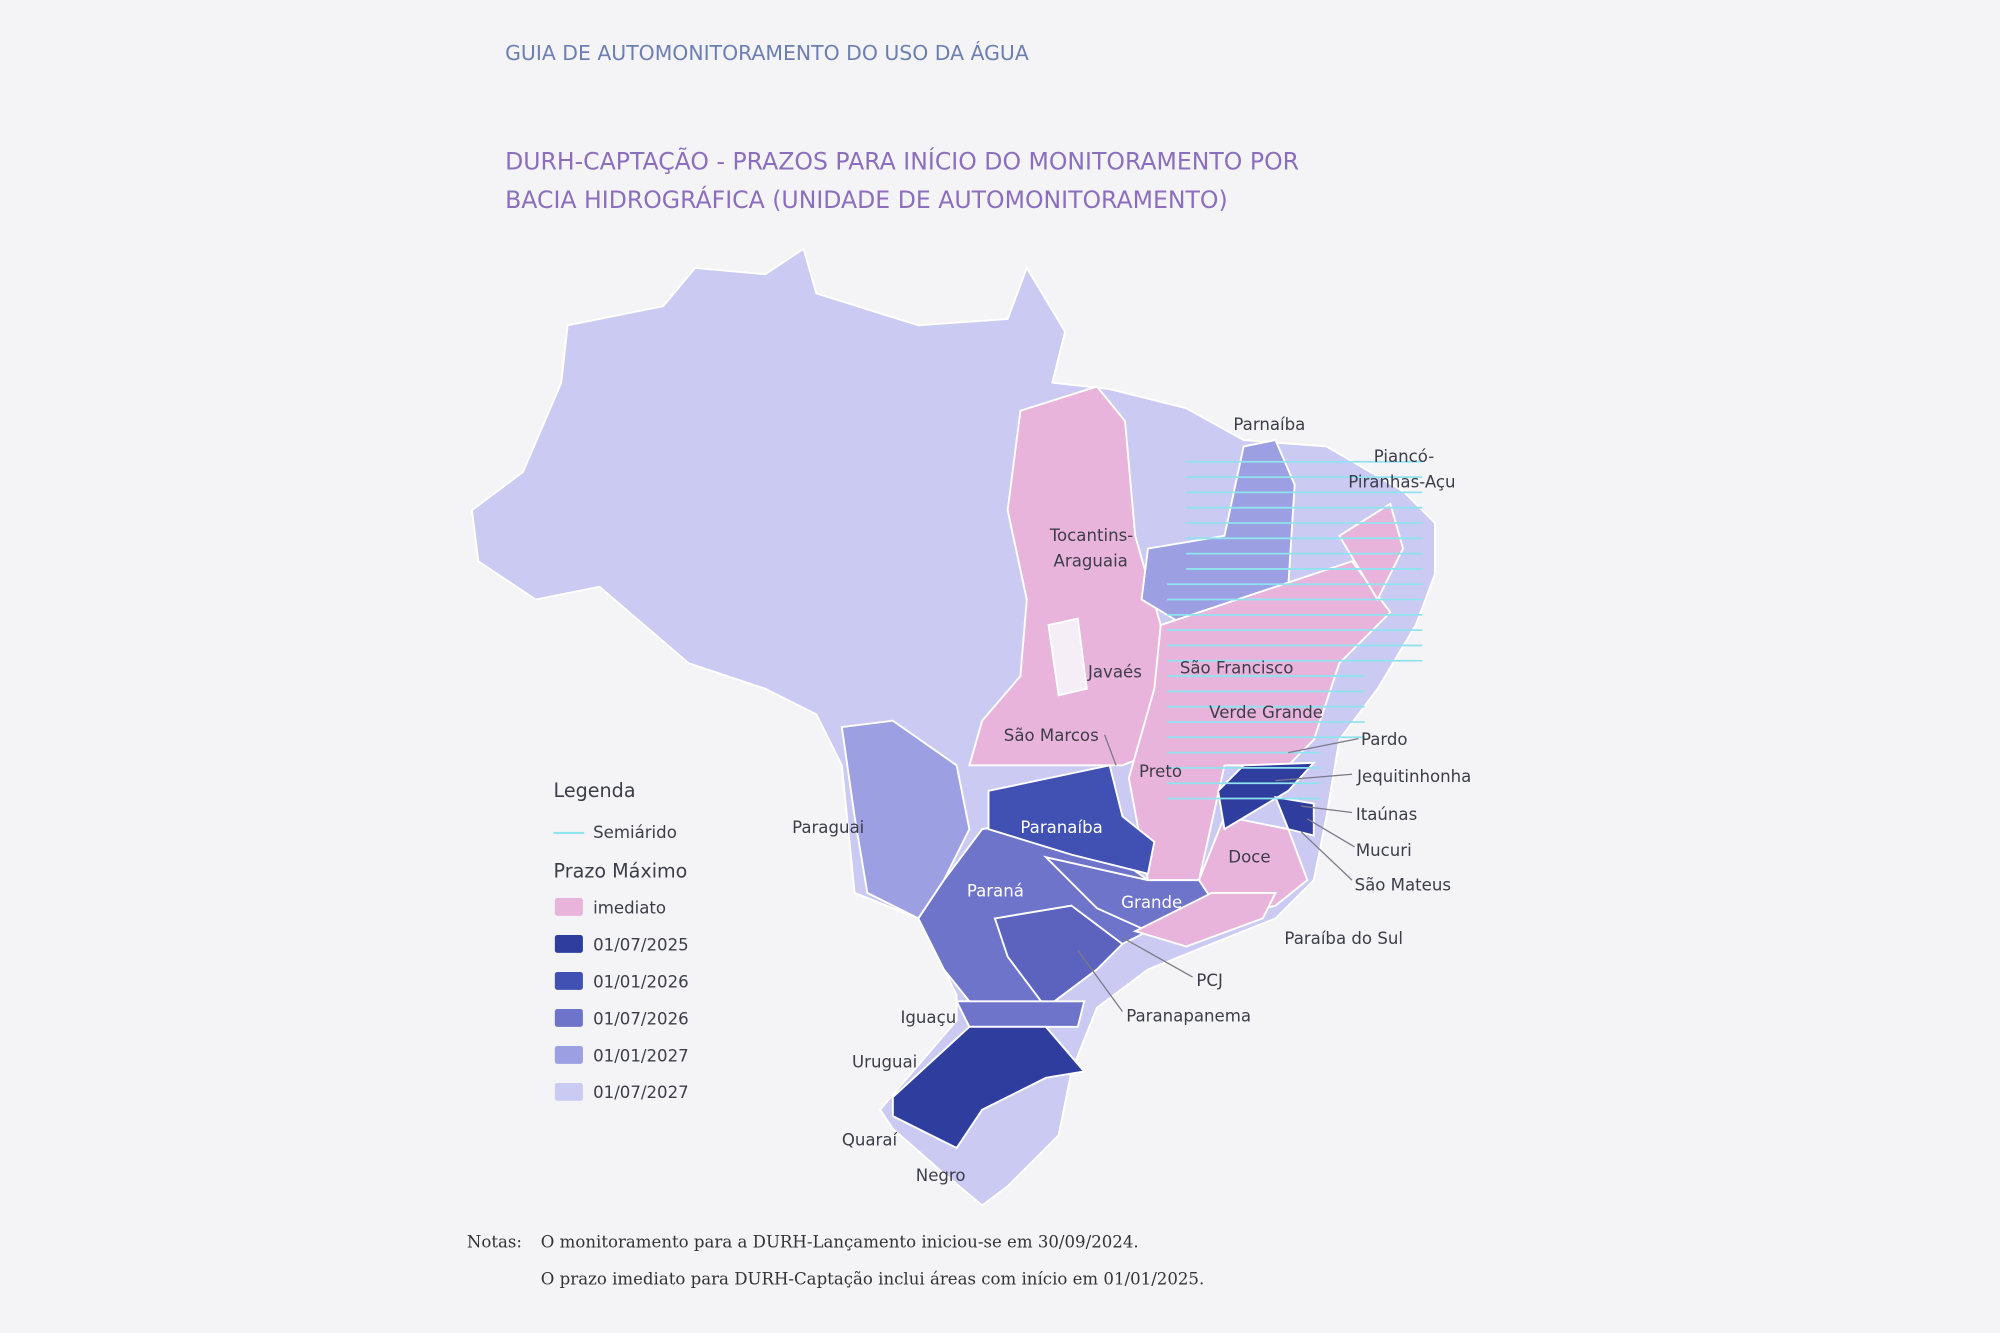 The width and height of the screenshot is (2000, 1333). I want to click on region-label: Mucuri, so click(1384, 850).